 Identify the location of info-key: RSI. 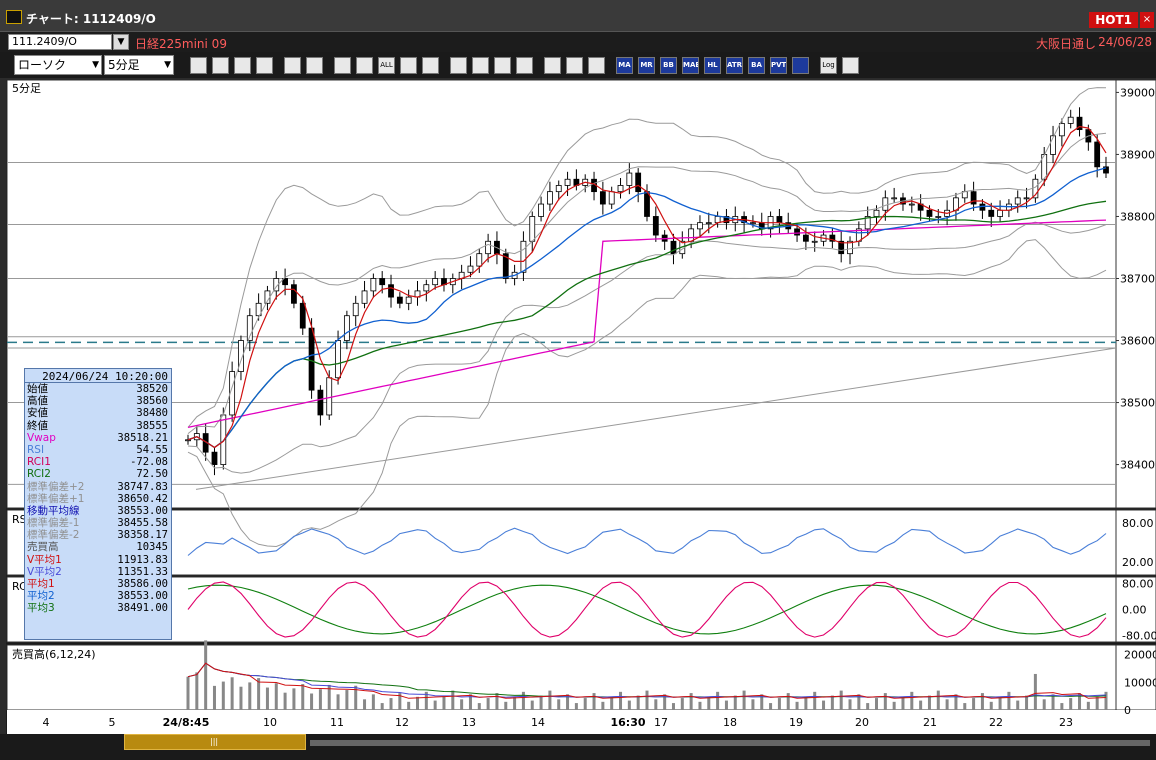
(36, 449).